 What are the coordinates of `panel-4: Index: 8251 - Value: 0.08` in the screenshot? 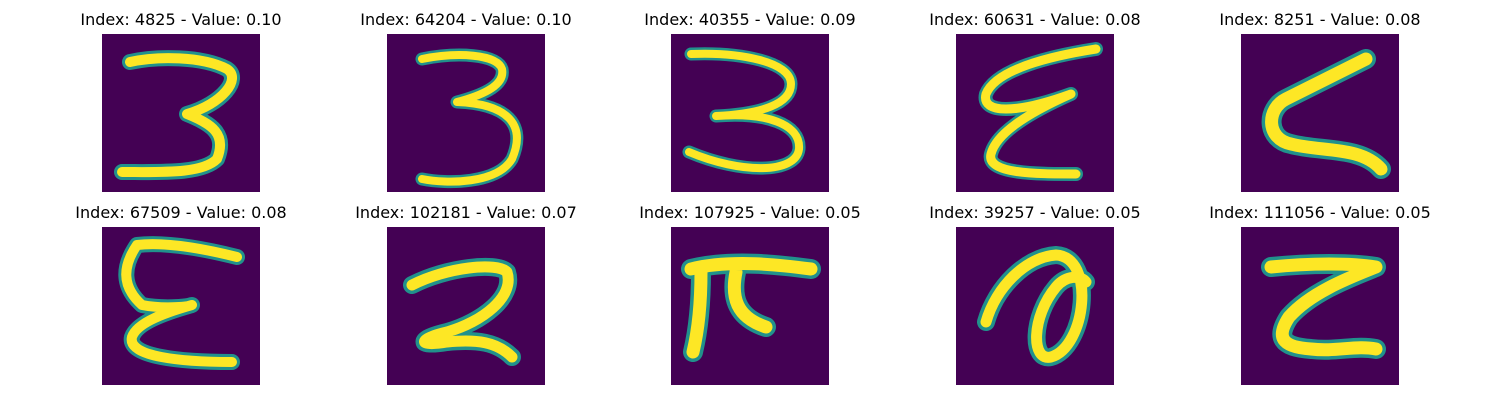 It's located at (1320, 103).